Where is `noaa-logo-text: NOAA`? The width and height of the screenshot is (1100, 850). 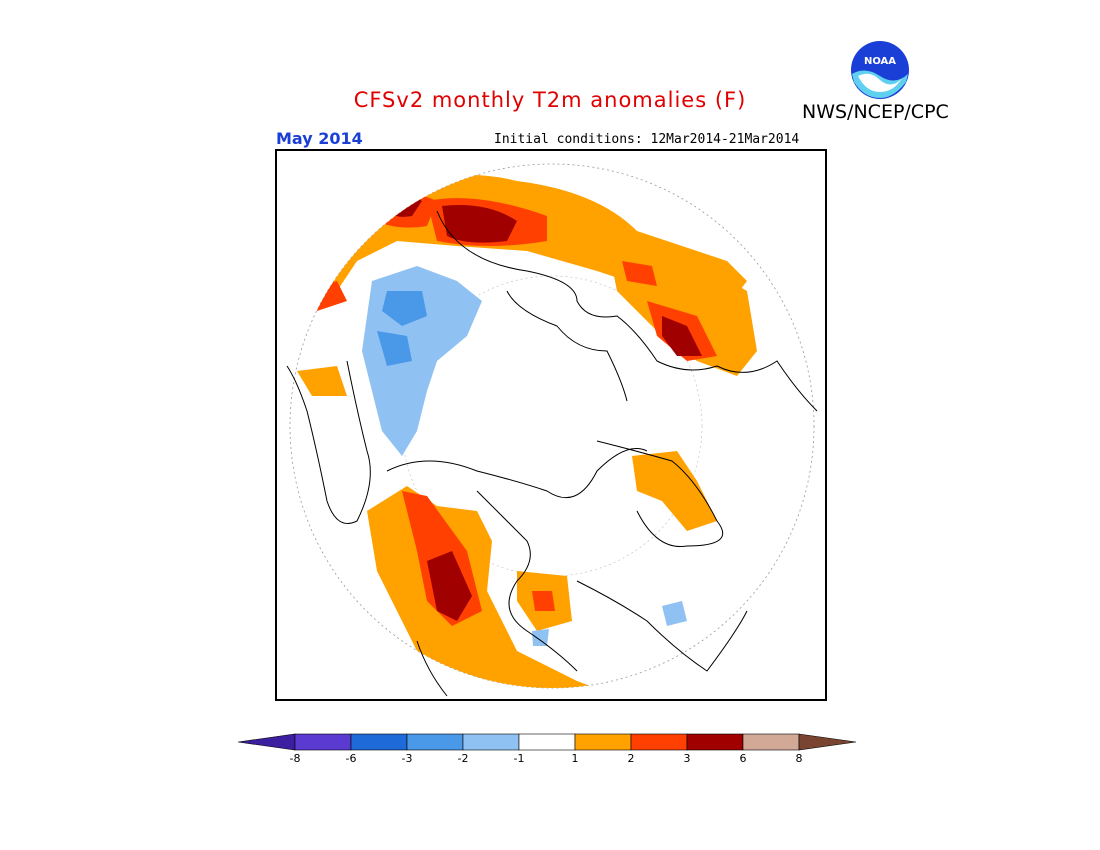 noaa-logo-text: NOAA is located at coordinates (880, 61).